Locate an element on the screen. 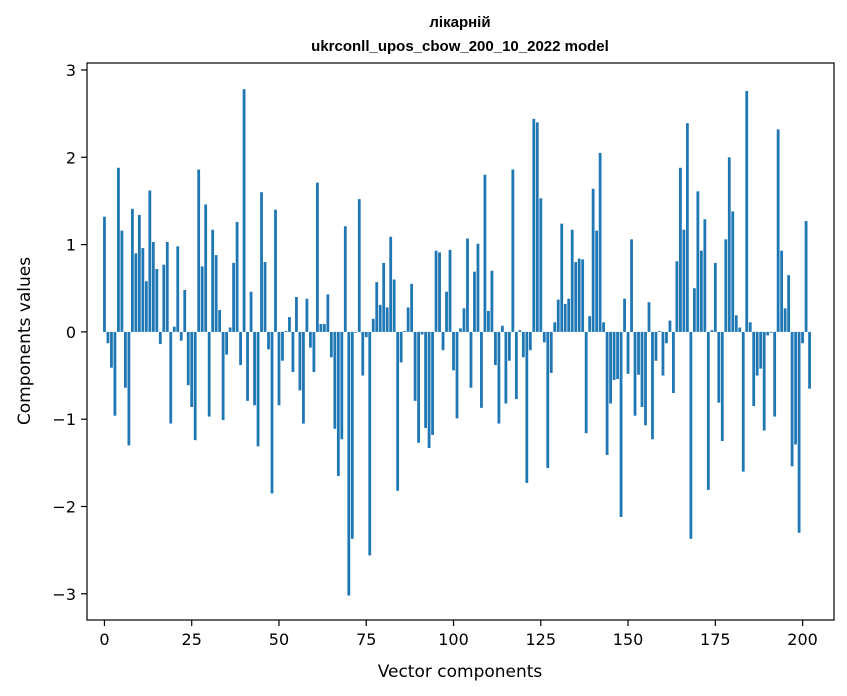 The image size is (847, 696). x-axis-label: Vector components is located at coordinates (460, 672).